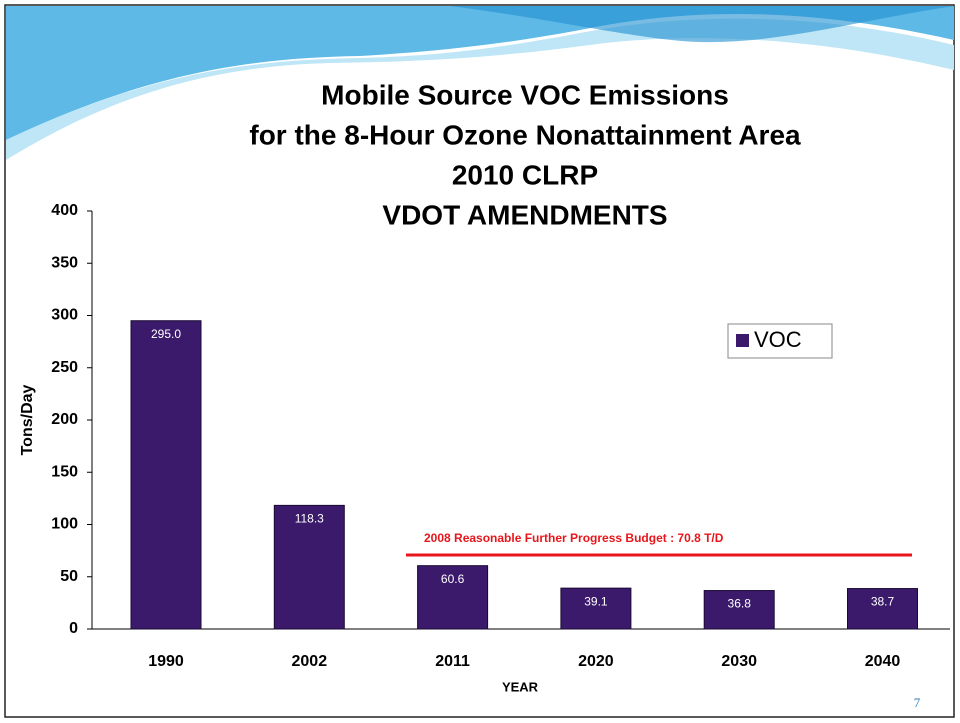 The width and height of the screenshot is (960, 723). Describe the element at coordinates (64, 524) in the screenshot. I see `y-tick-label: 100` at that location.